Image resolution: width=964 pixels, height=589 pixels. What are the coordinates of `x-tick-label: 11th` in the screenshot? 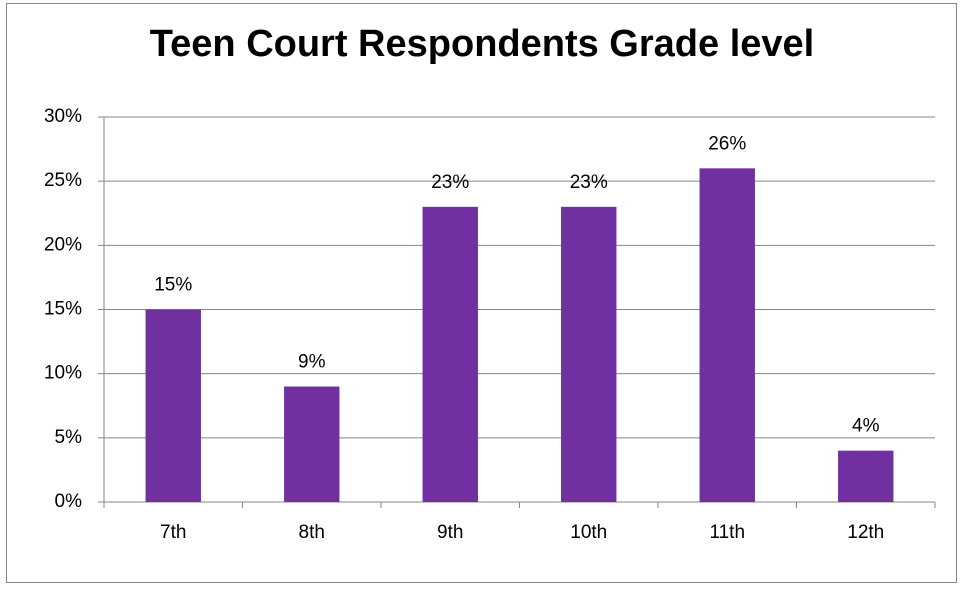 It's located at (727, 532).